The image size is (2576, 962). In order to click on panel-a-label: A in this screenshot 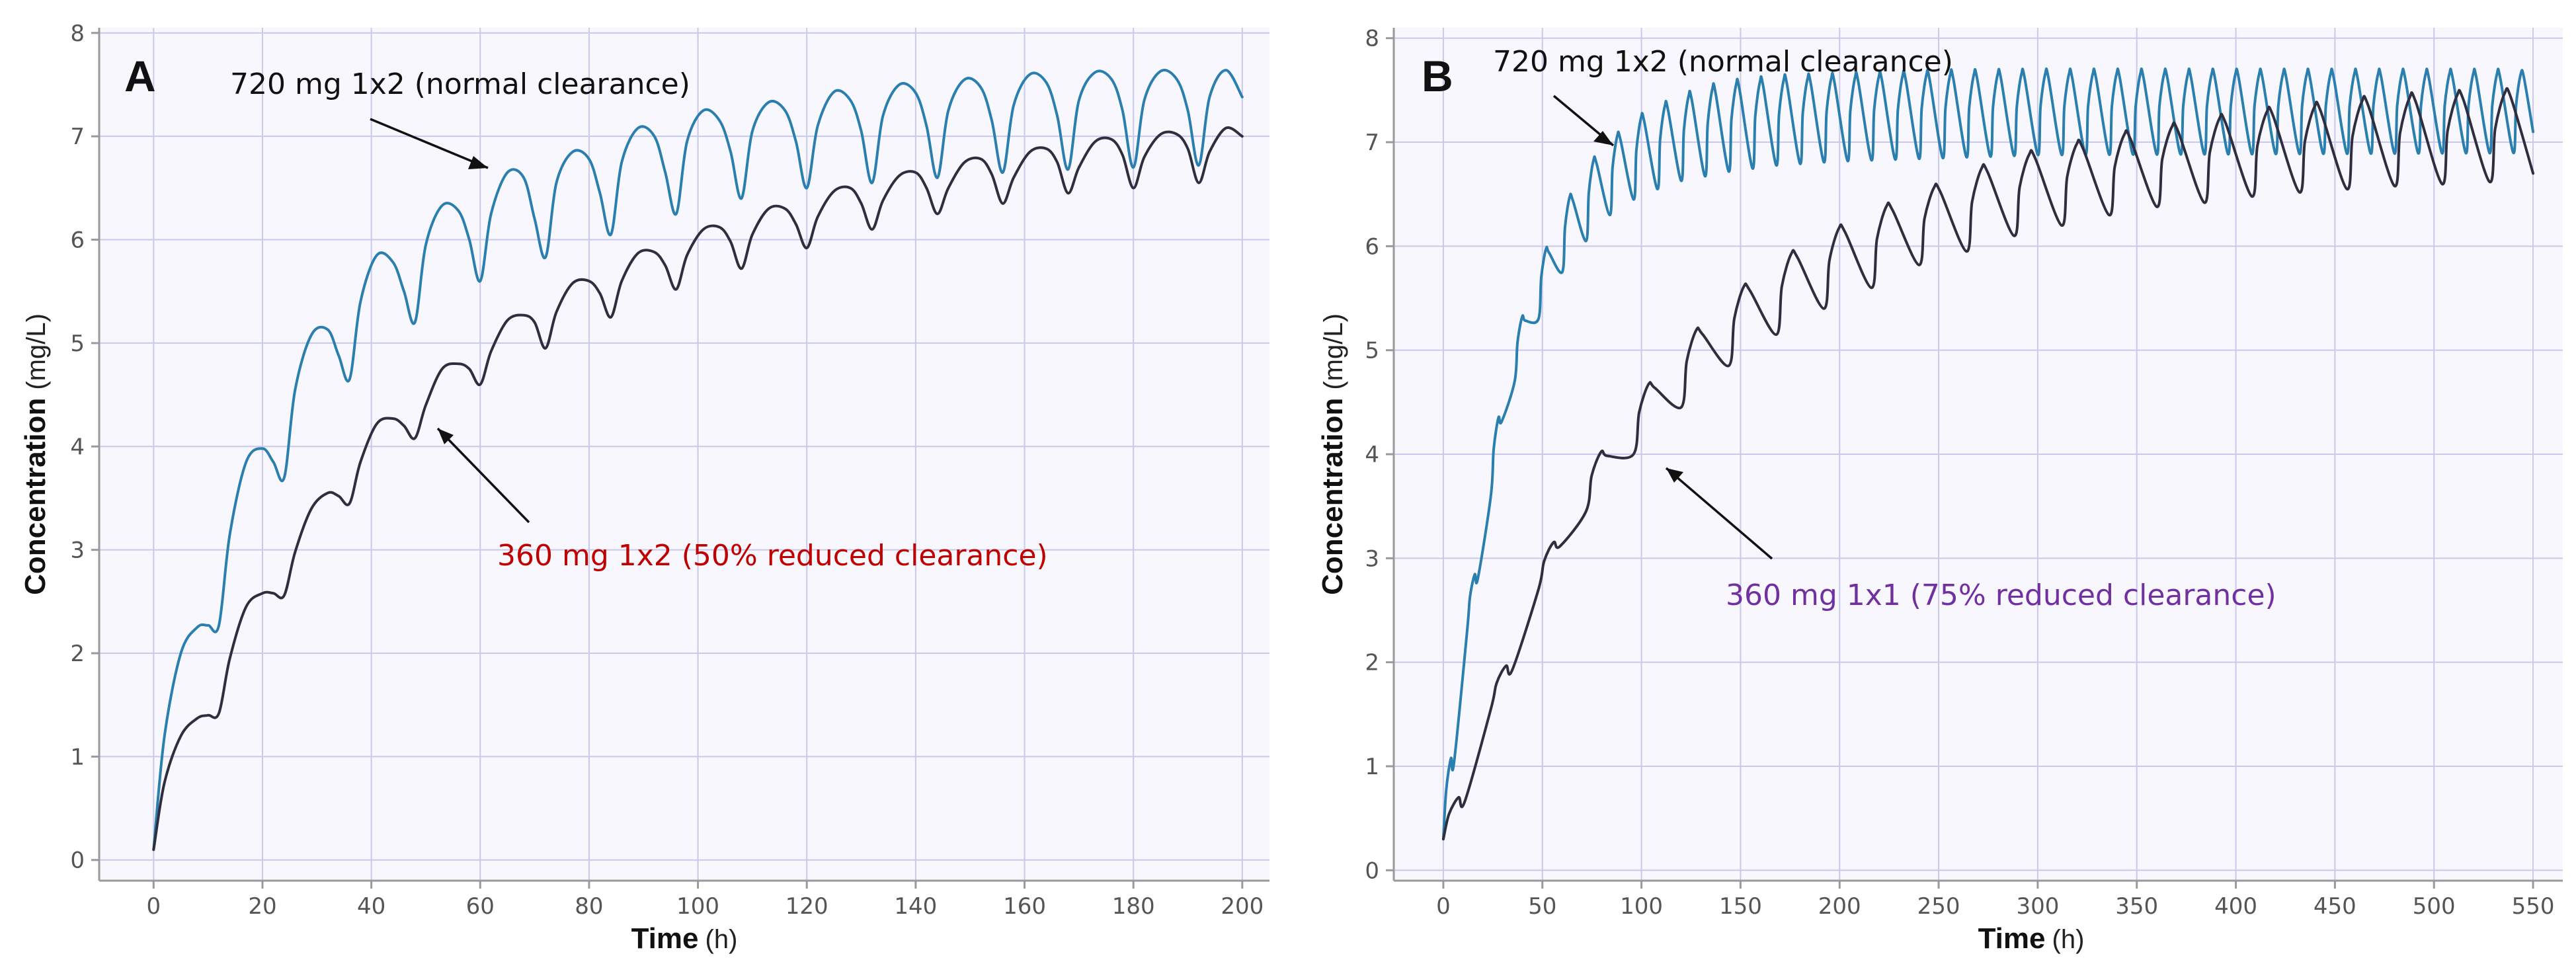, I will do `click(140, 76)`.